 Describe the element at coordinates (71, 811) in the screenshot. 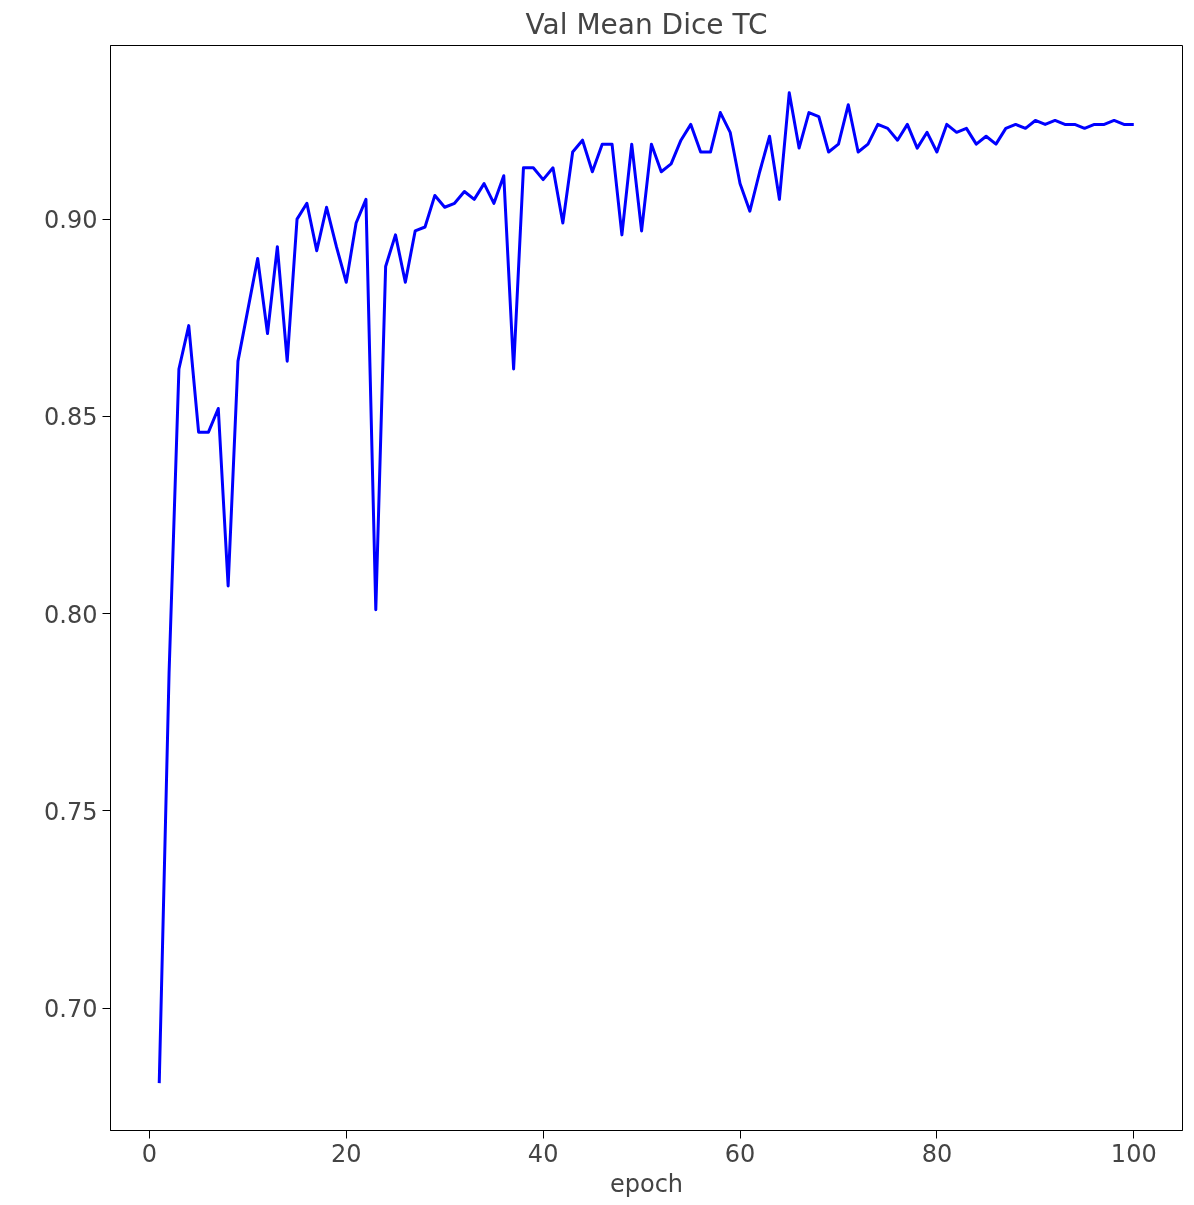

I see `y-tick-label: 0.75` at that location.